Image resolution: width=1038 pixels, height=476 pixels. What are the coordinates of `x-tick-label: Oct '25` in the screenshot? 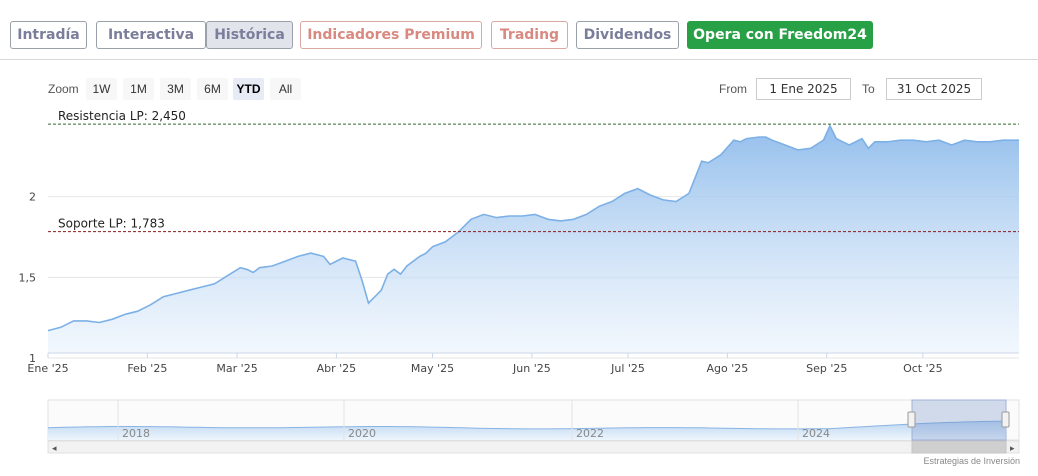 It's located at (923, 368).